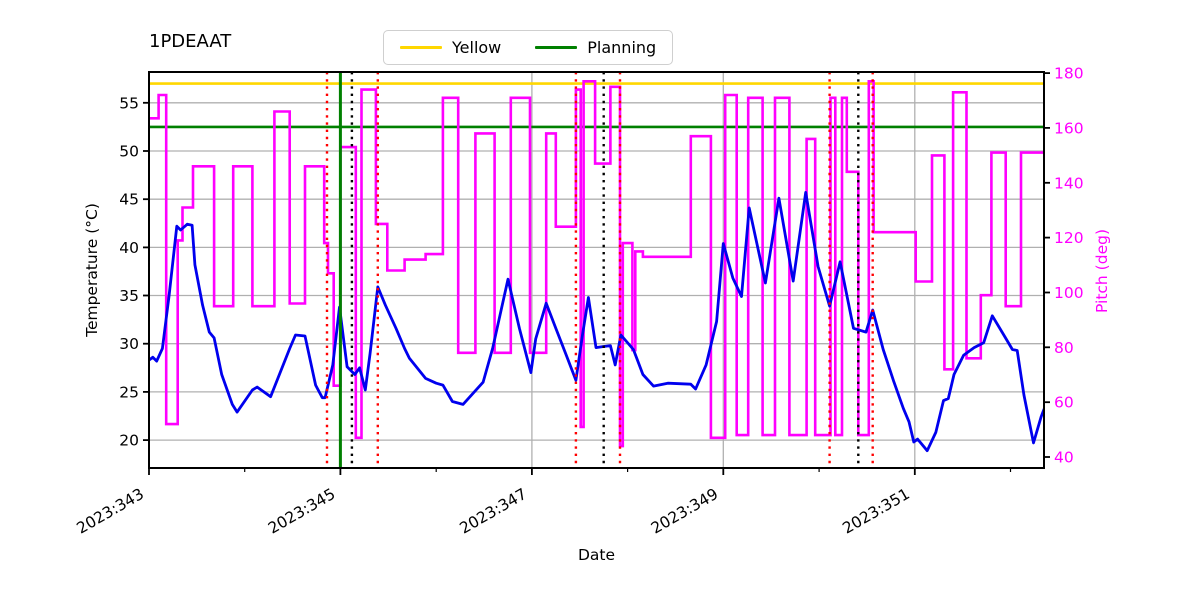 The width and height of the screenshot is (1200, 600). What do you see at coordinates (129, 296) in the screenshot?
I see `svg-text: 35` at bounding box center [129, 296].